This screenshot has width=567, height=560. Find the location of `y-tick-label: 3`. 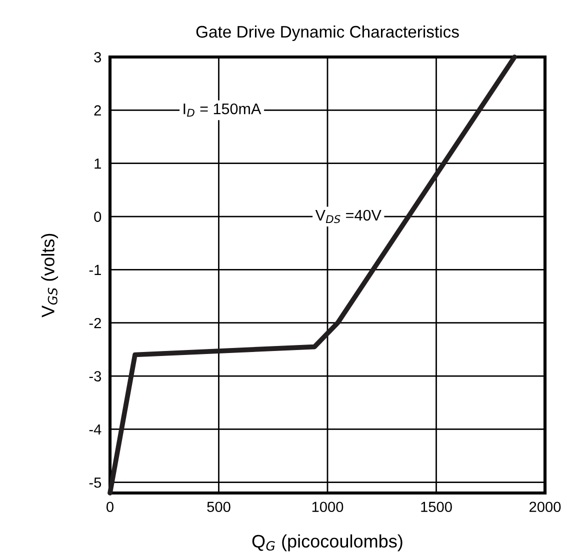

y-tick-label: 3 is located at coordinates (98, 57).